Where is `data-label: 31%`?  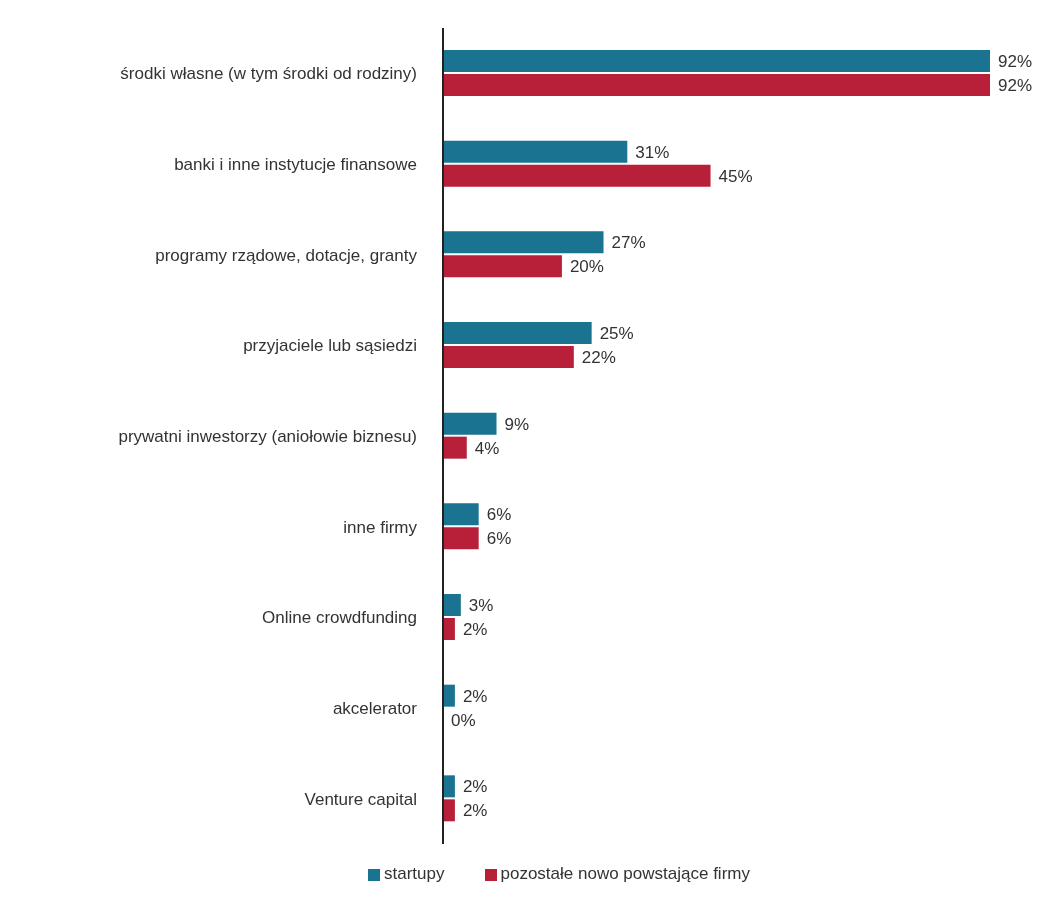 data-label: 31% is located at coordinates (652, 152).